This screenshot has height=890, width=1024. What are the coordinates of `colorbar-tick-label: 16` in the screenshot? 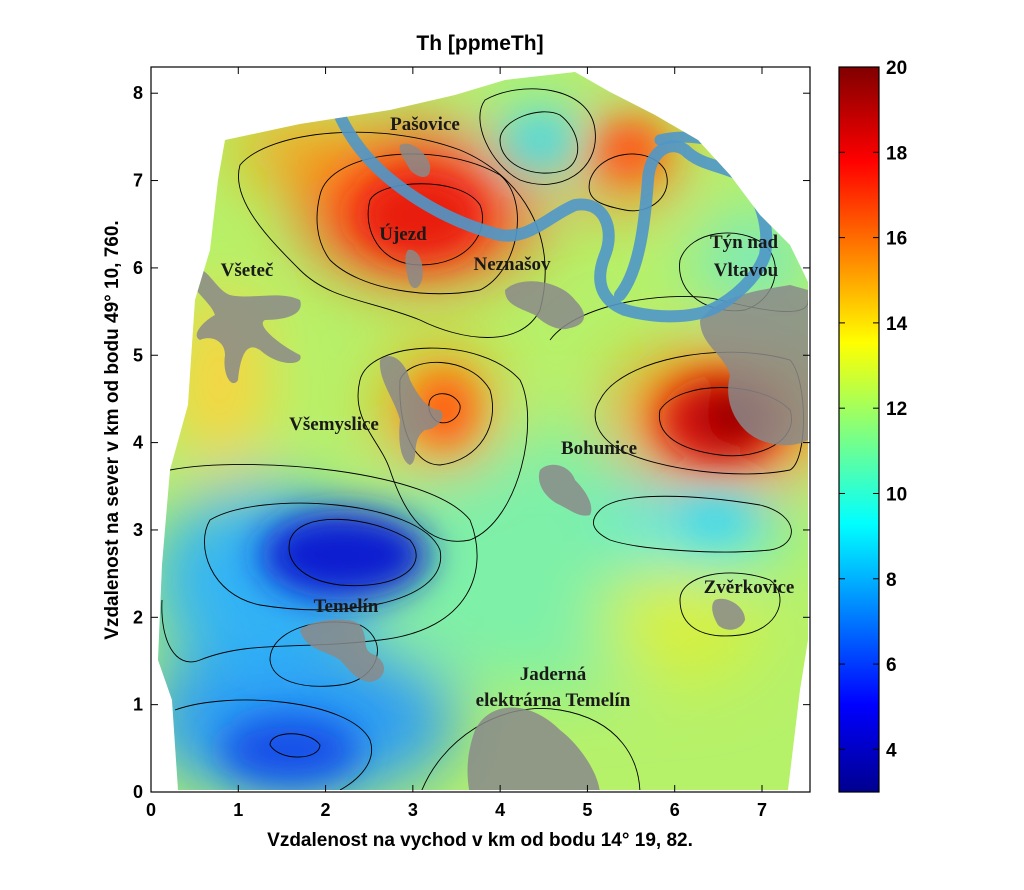 It's located at (896, 239).